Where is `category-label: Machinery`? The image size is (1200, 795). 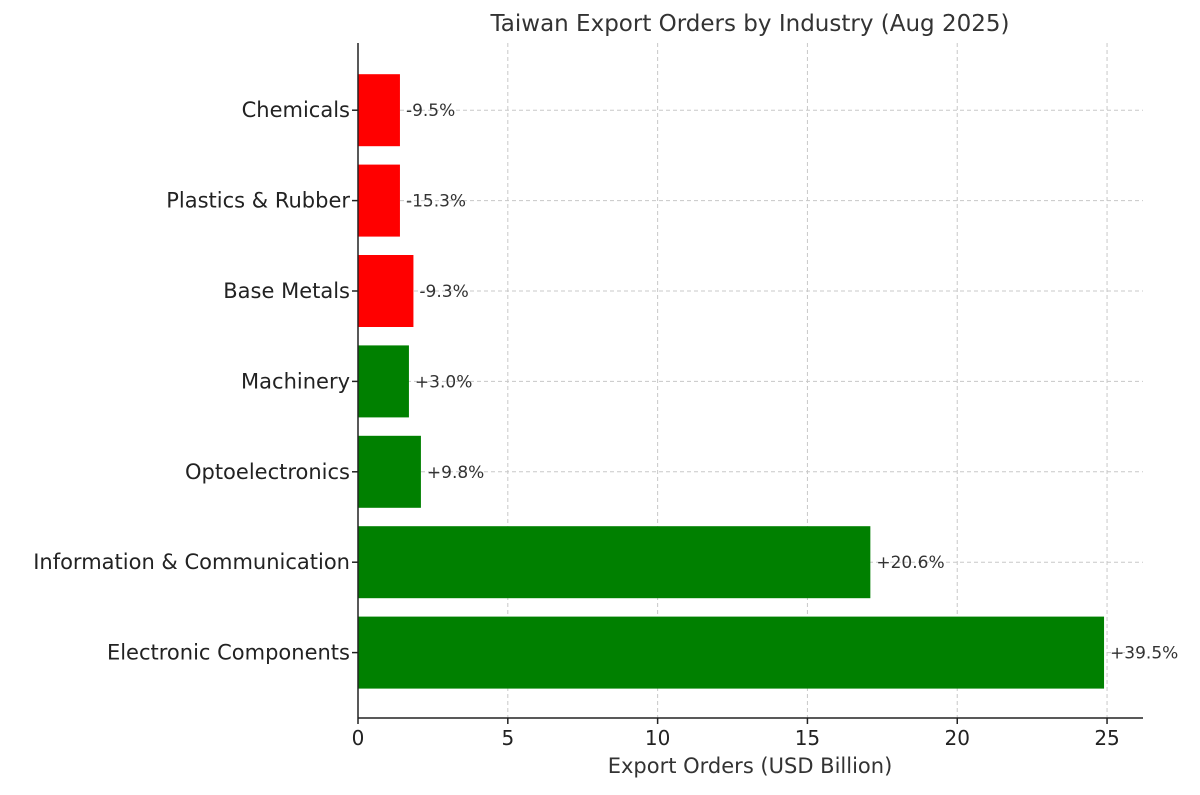 category-label: Machinery is located at coordinates (295, 381).